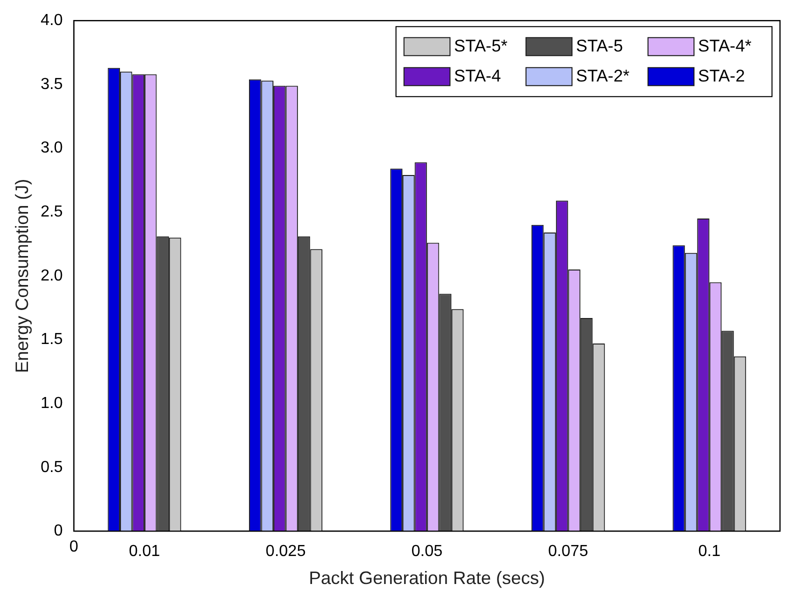 The width and height of the screenshot is (802, 602). I want to click on y-tick-label: 3.5, so click(51, 84).